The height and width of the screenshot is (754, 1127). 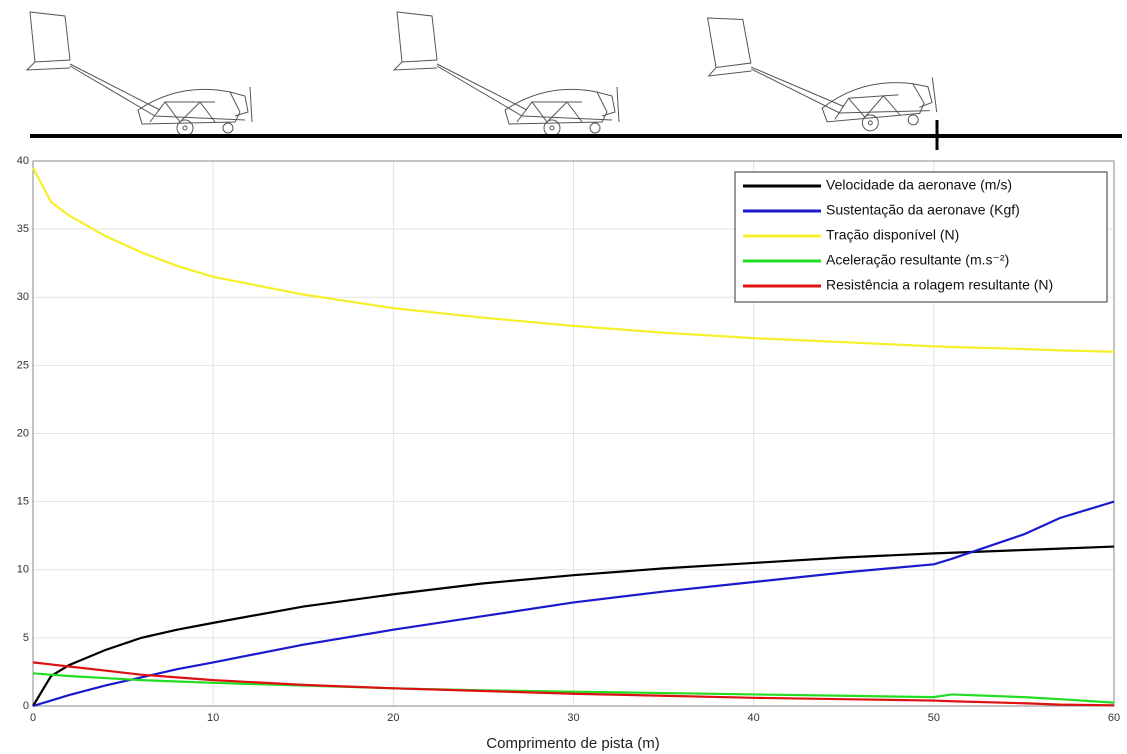 I want to click on series-line, so click(x=573, y=684).